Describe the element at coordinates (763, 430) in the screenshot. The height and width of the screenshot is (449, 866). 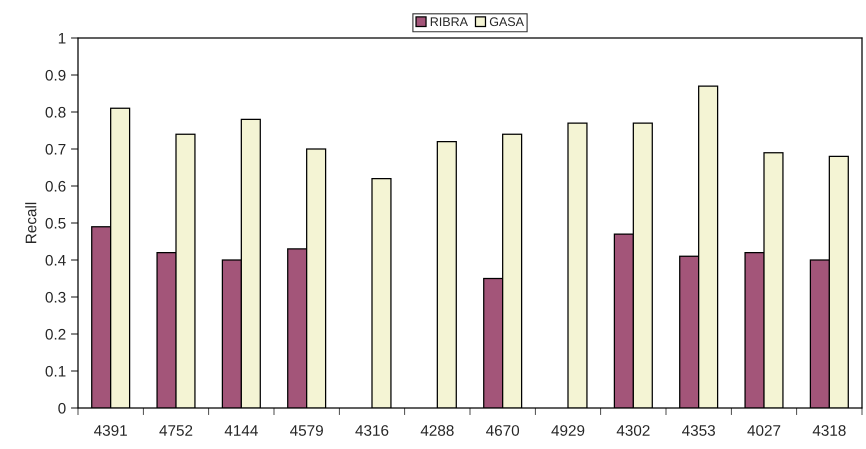
I see `x-tick-label: 4027` at that location.